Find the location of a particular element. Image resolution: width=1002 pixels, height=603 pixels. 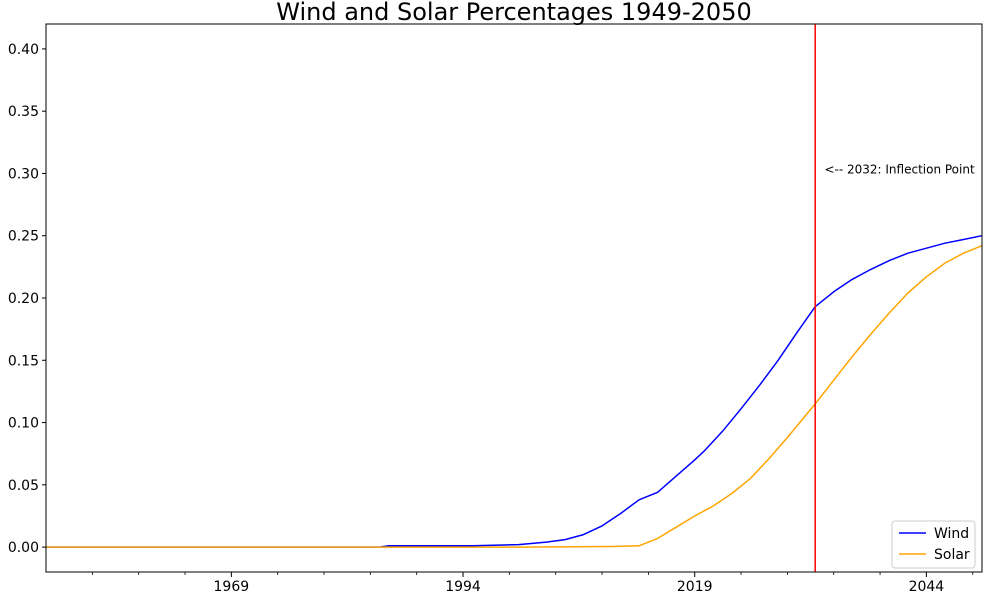

x-axis: 1969 1994 2019 2044 is located at coordinates (532, 583).